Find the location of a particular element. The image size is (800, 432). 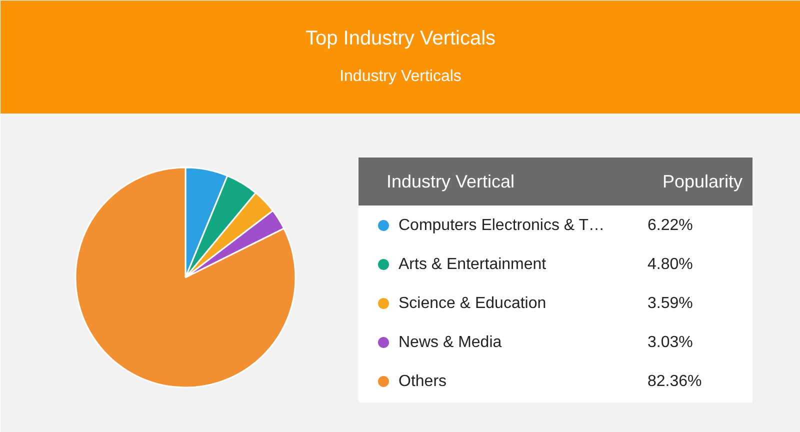

data-label: 4.80% is located at coordinates (670, 264).